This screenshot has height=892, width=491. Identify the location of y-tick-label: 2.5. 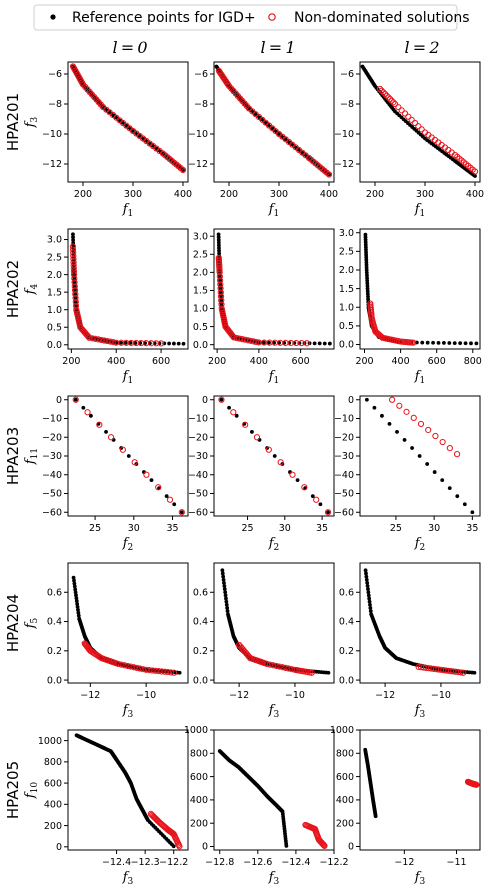
(200, 255).